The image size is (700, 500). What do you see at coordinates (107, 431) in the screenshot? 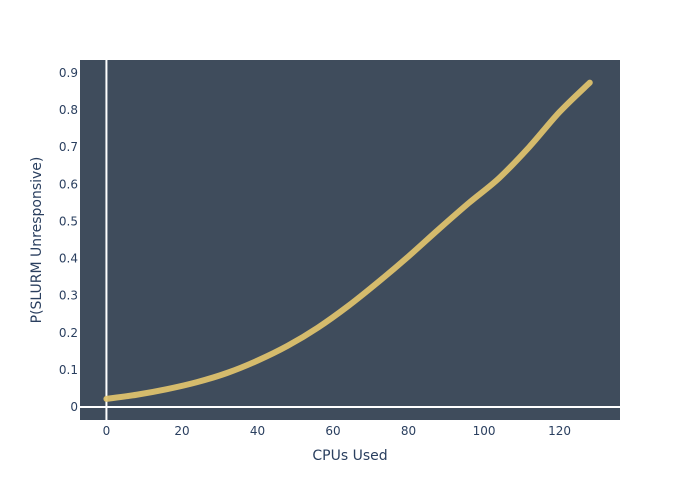
I see `x-tick-label: 0` at bounding box center [107, 431].